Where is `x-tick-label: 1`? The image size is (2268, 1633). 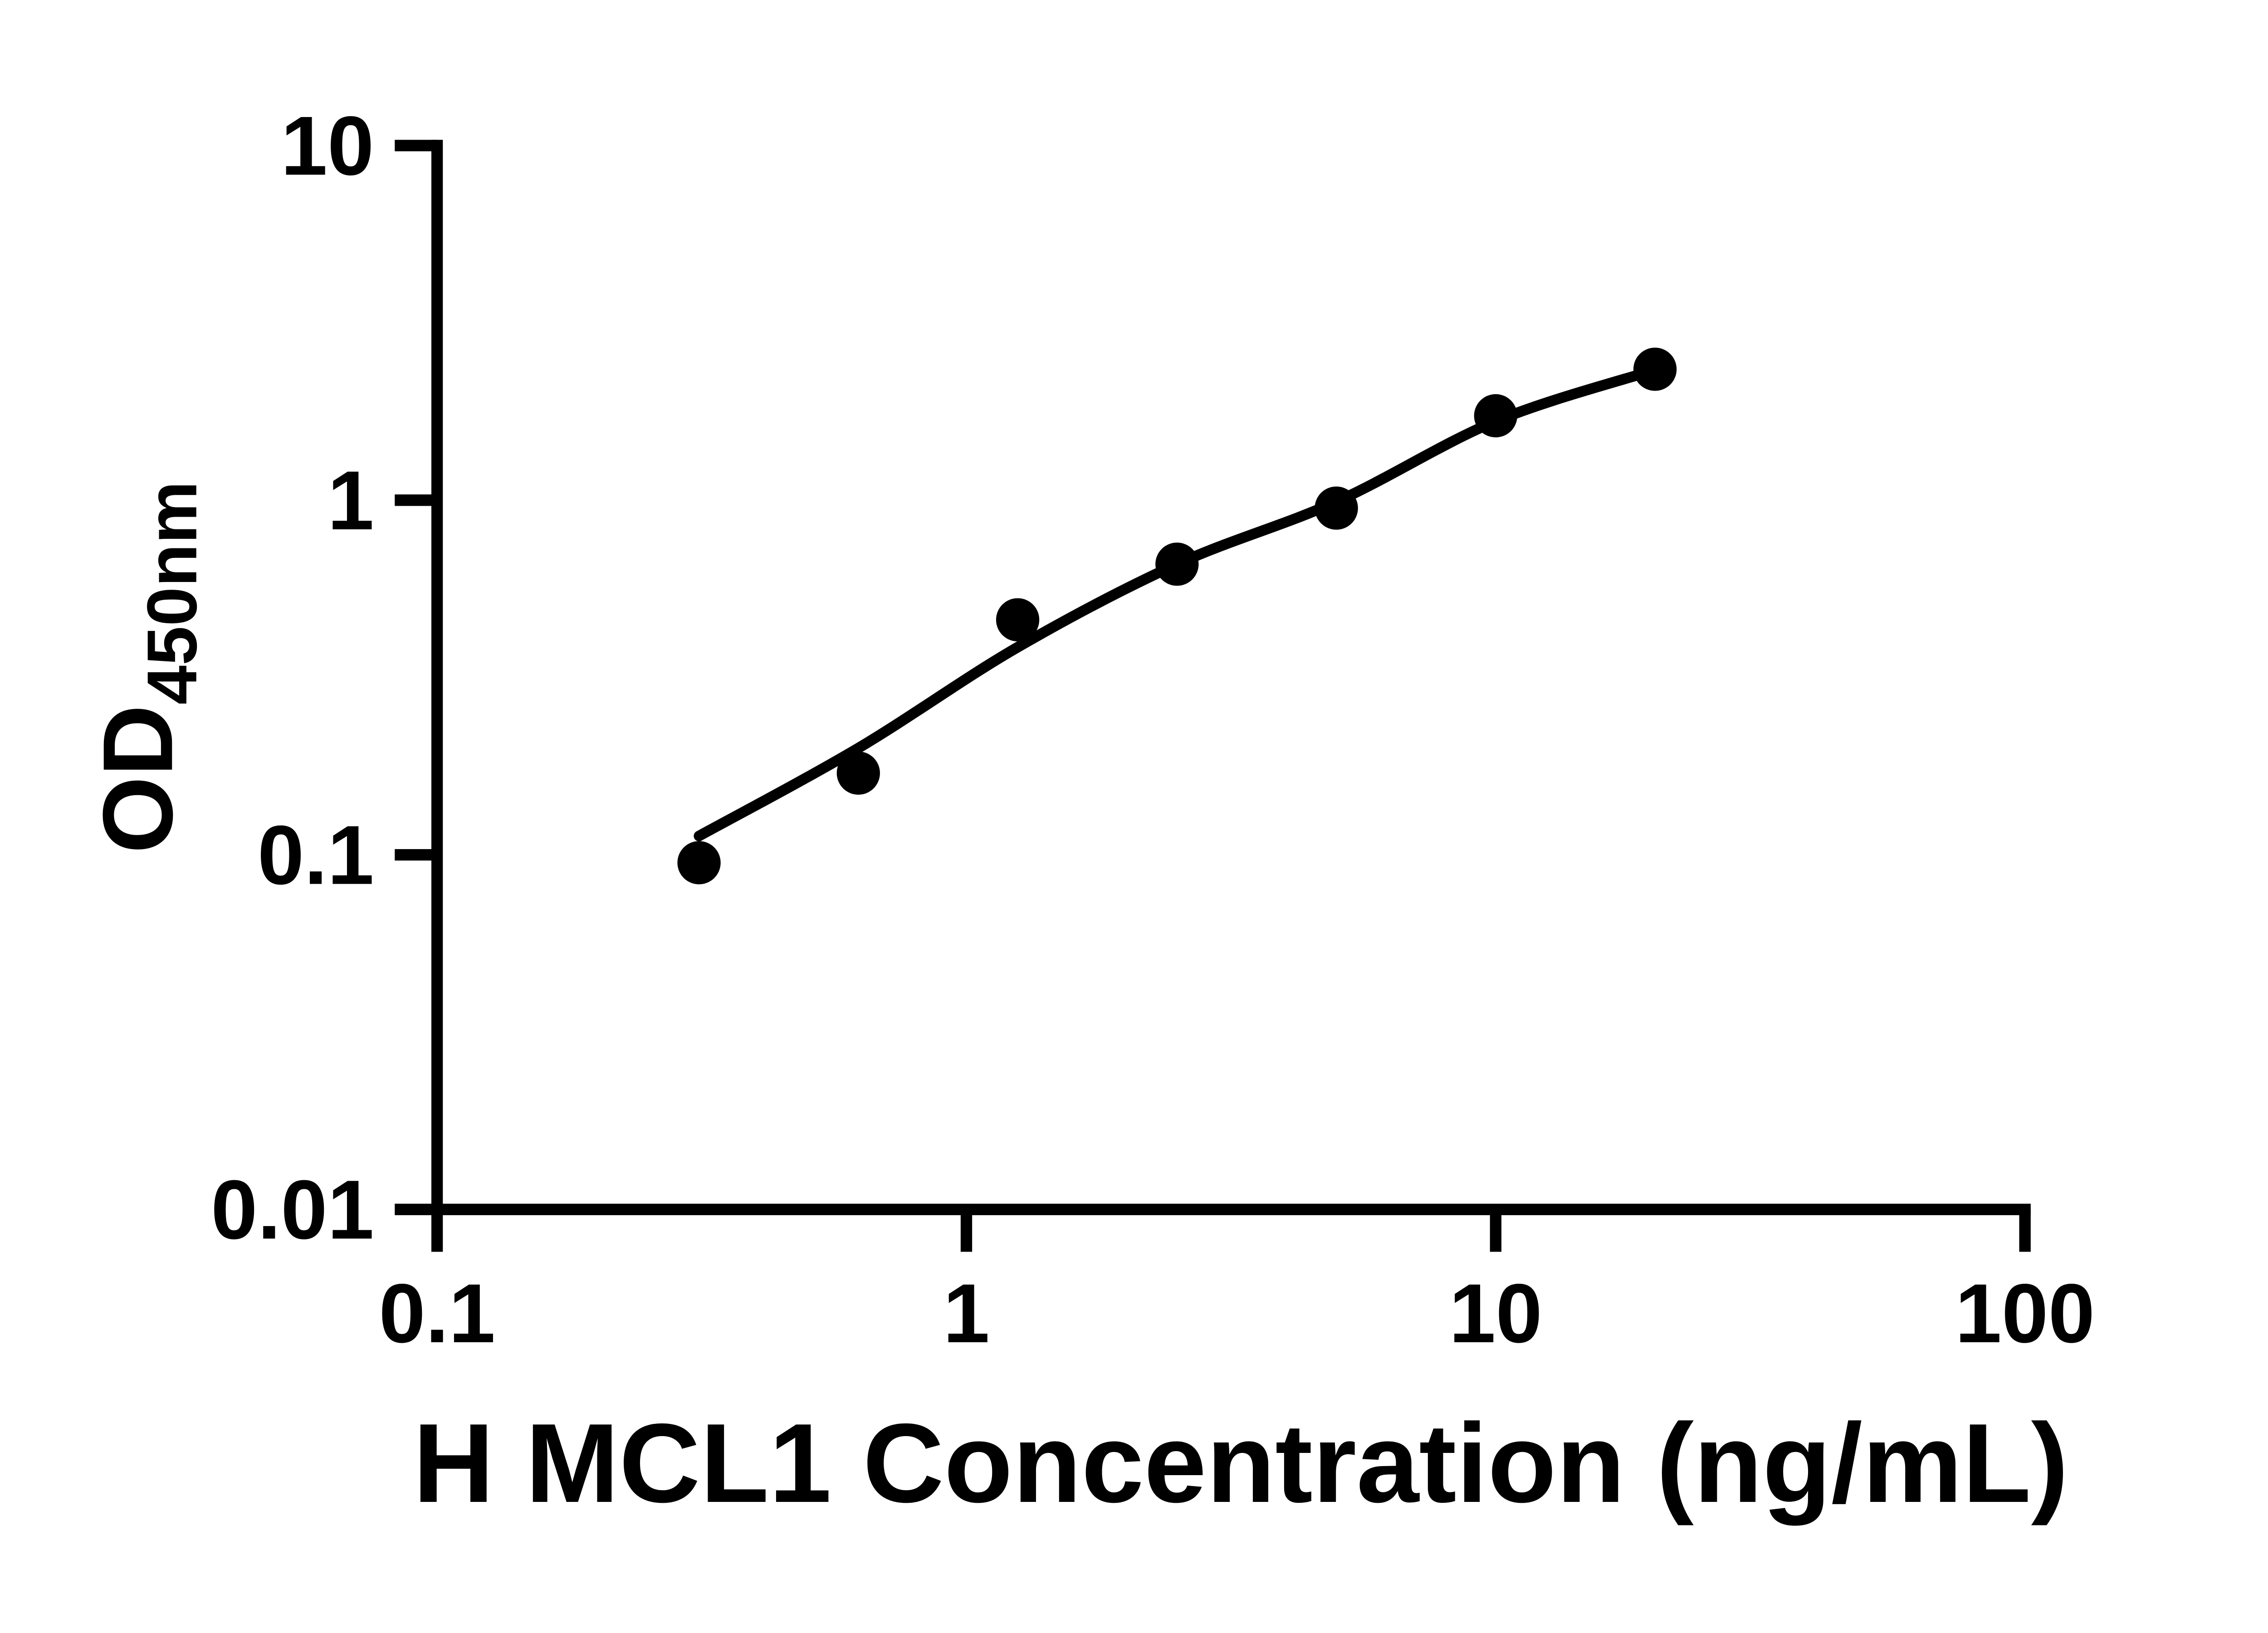 x-tick-label: 1 is located at coordinates (967, 1313).